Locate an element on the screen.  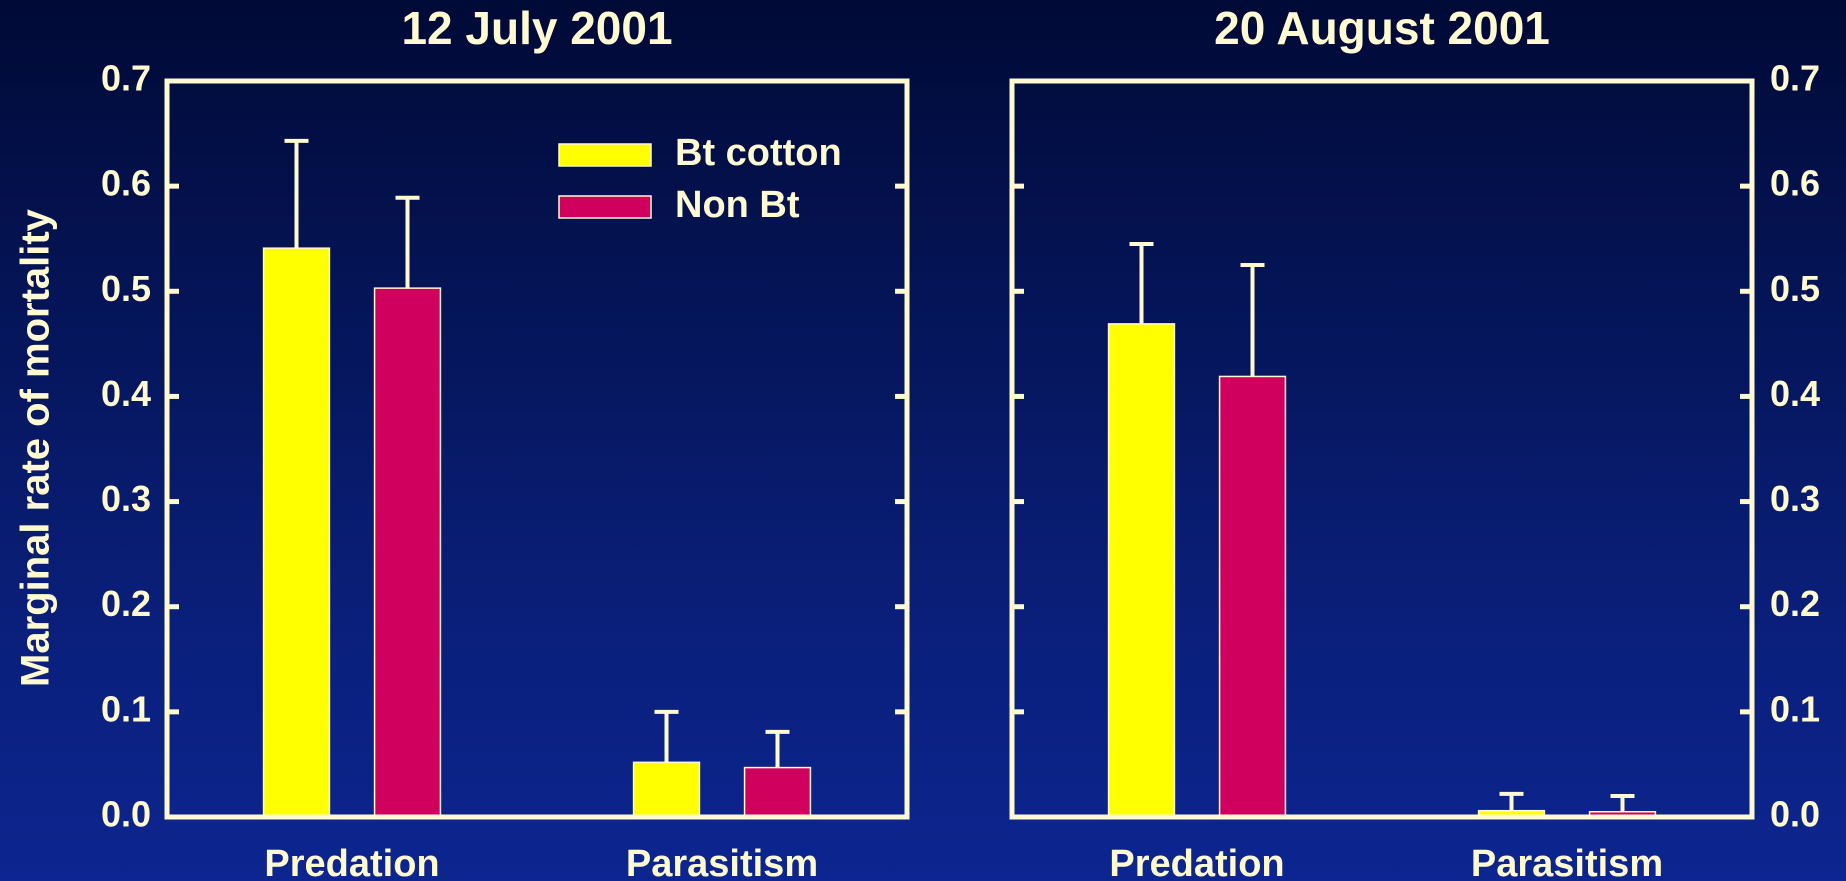
legend-label: Non Bt is located at coordinates (737, 205).